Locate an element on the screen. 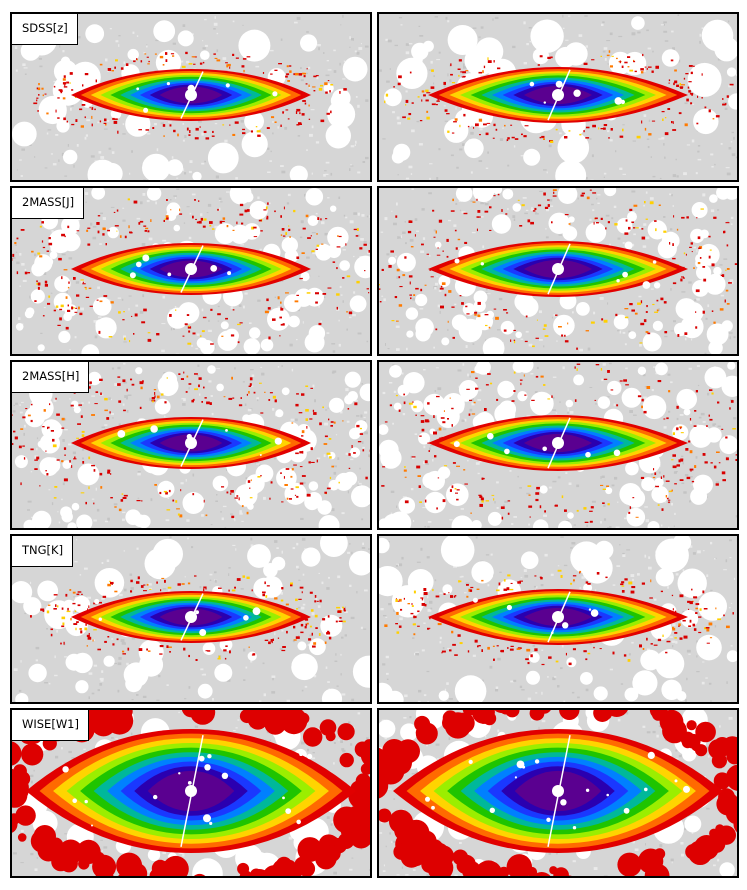 The image size is (747, 890). observed-panel: 2MASS[J] is located at coordinates (191, 271).